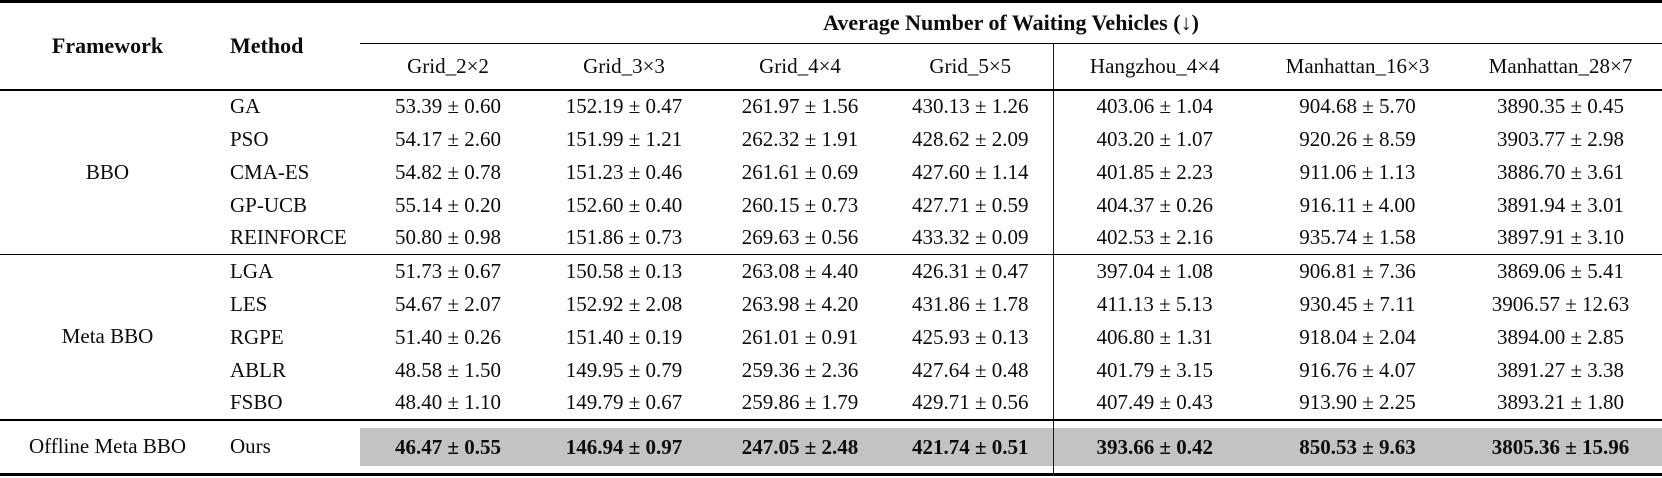  Describe the element at coordinates (624, 270) in the screenshot. I see `value-cell: 150.58 ± 0.13` at that location.